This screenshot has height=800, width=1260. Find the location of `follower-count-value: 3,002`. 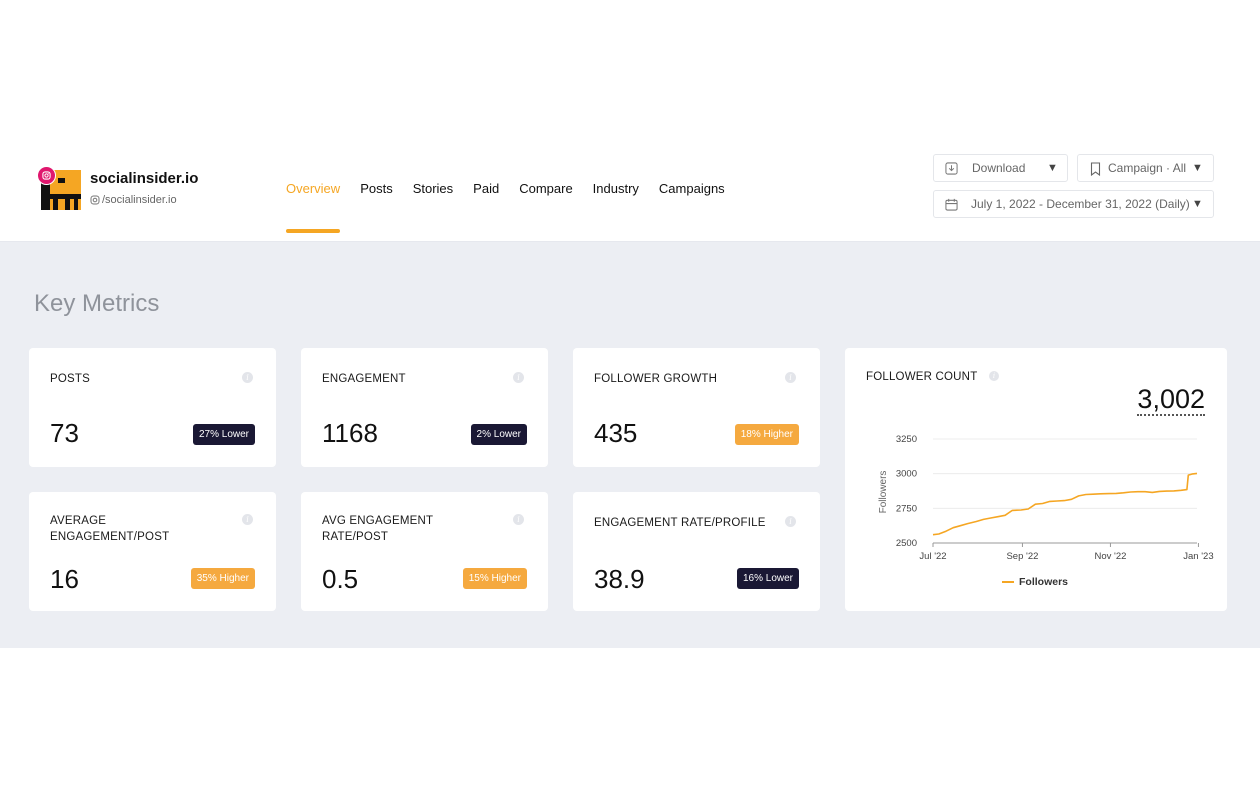

follower-count-value: 3,002 is located at coordinates (1171, 400).